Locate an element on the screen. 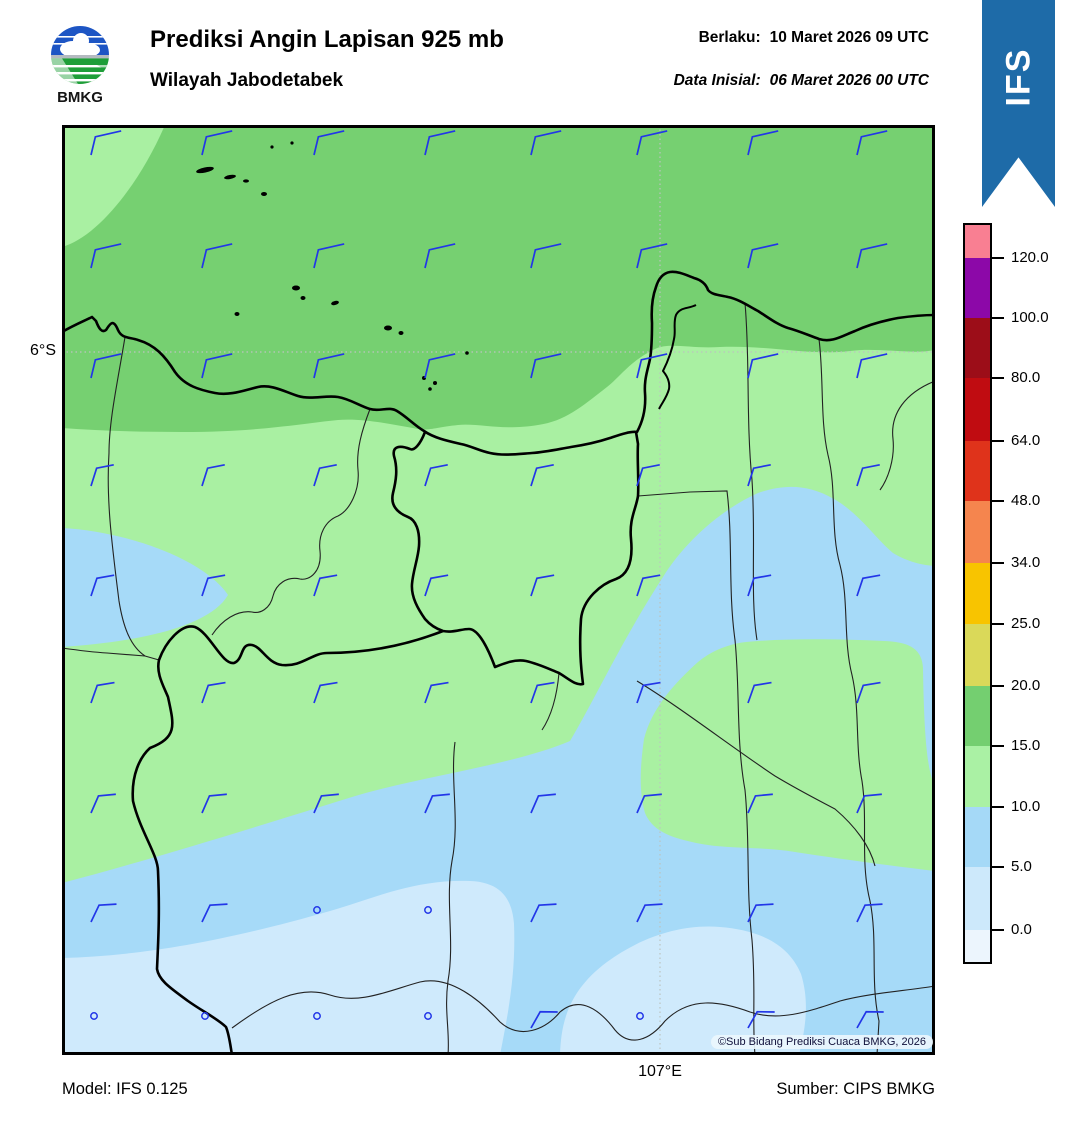 Image resolution: width=1081 pixels, height=1128 pixels. coastline is located at coordinates (498, 363).